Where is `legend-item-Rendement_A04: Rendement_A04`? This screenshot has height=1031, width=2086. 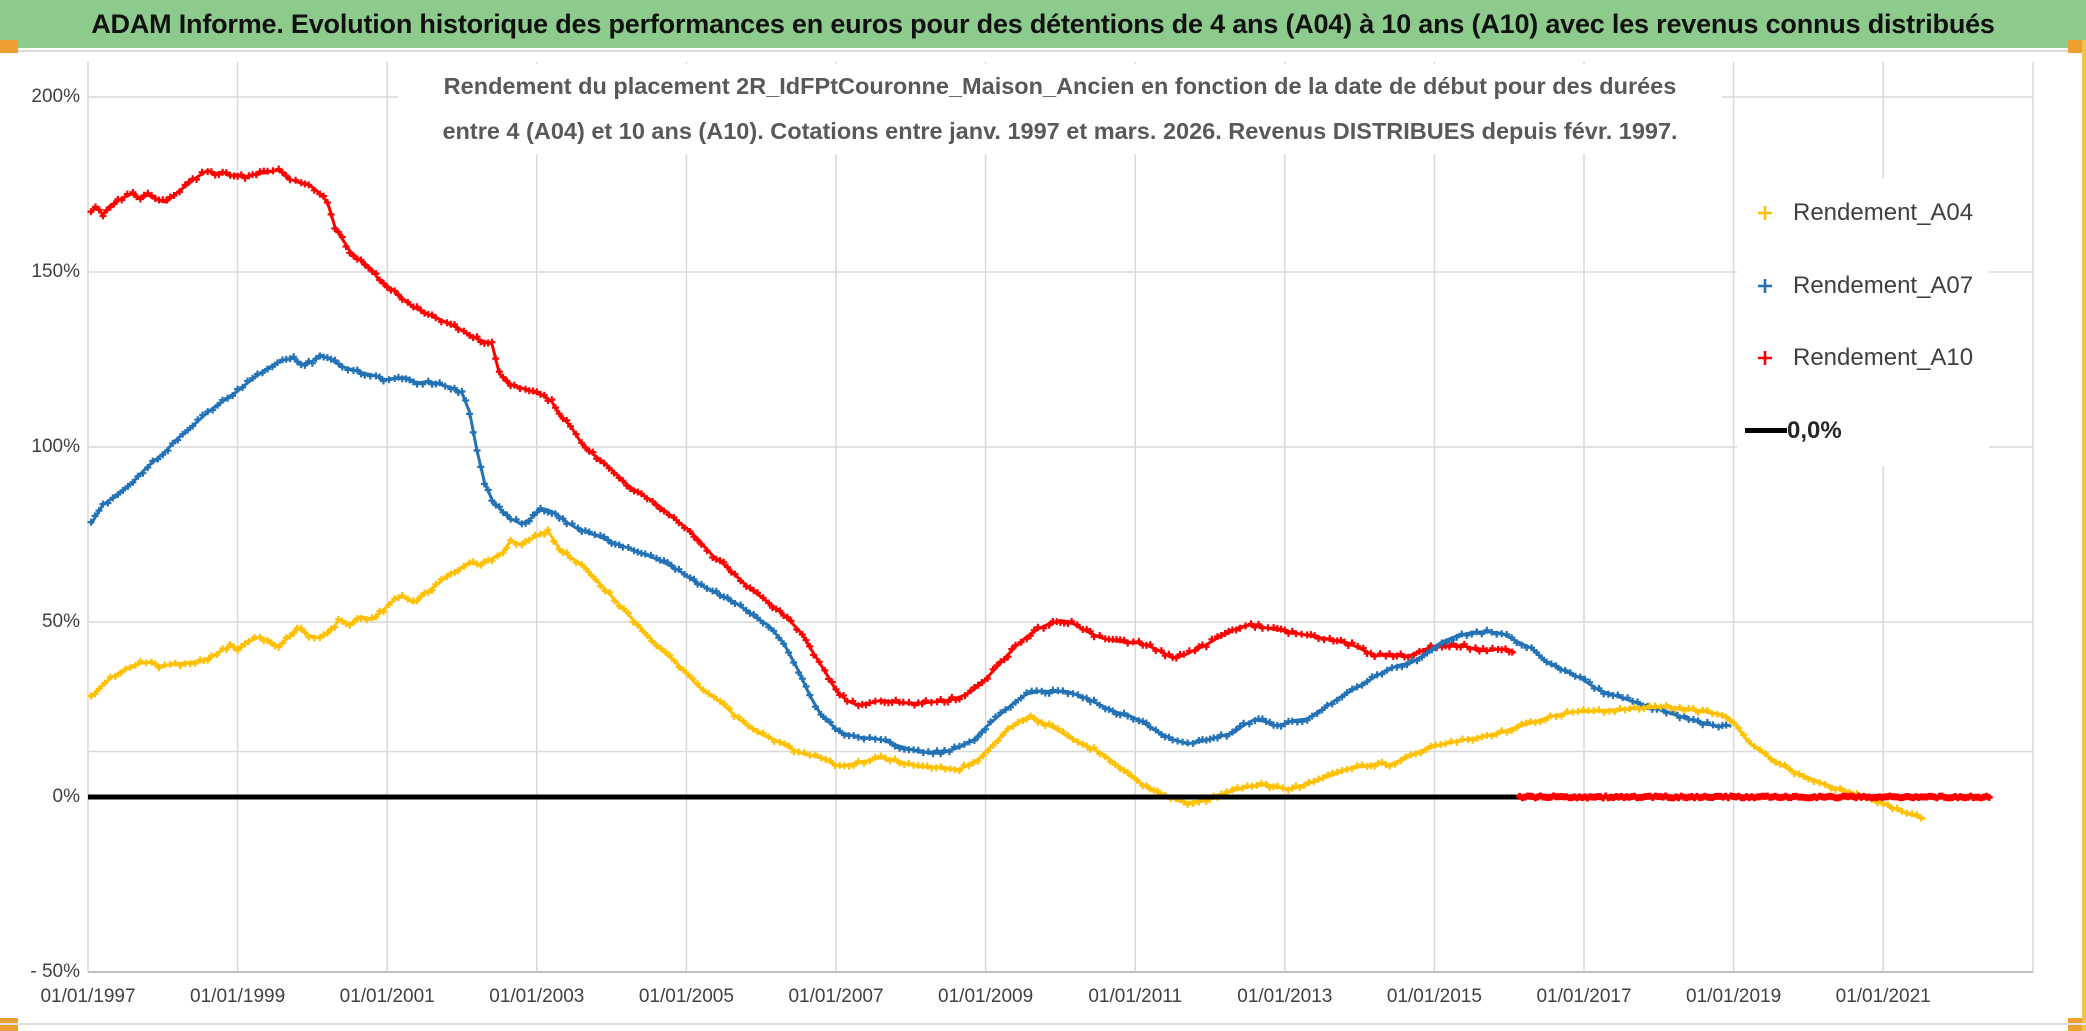 legend-item-Rendement_A04: Rendement_A04 is located at coordinates (1863, 213).